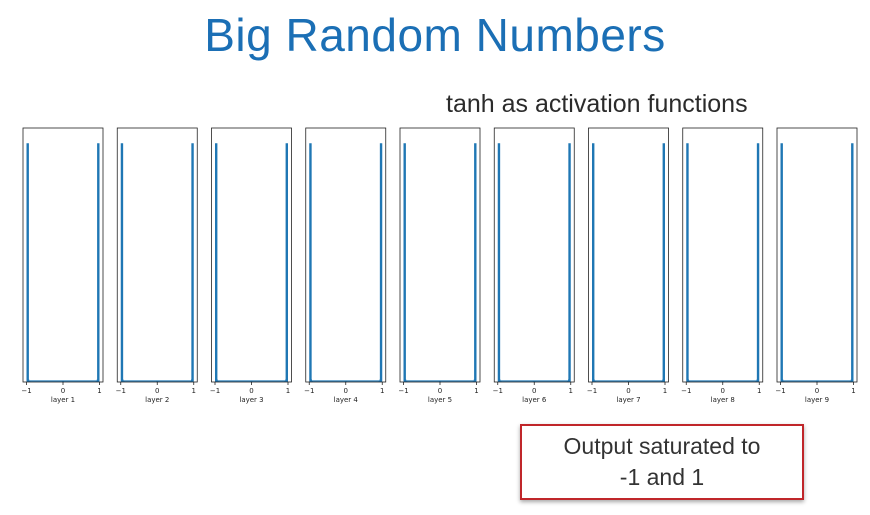 This screenshot has height=515, width=870. What do you see at coordinates (597, 104) in the screenshot?
I see `chart-subtitle: tanh as activation functions` at bounding box center [597, 104].